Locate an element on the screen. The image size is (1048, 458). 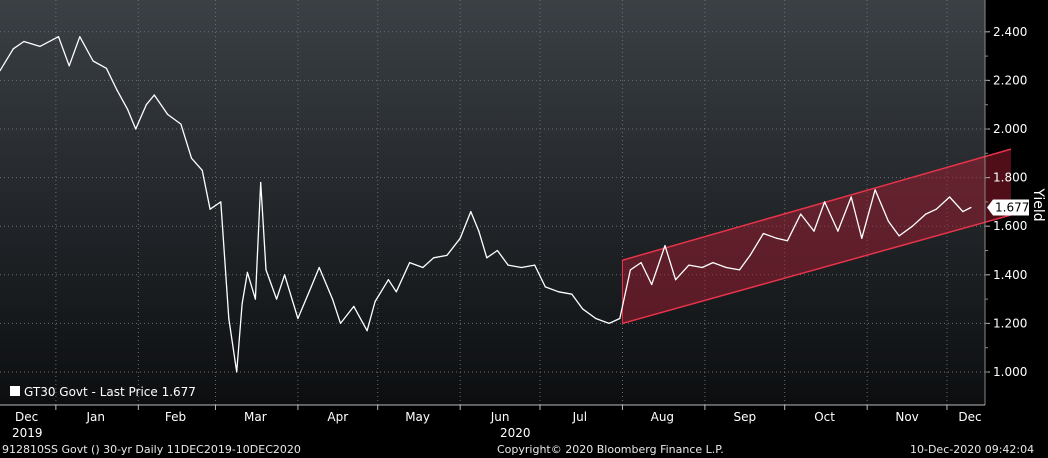
x-tick-label: Mar is located at coordinates (255, 417).